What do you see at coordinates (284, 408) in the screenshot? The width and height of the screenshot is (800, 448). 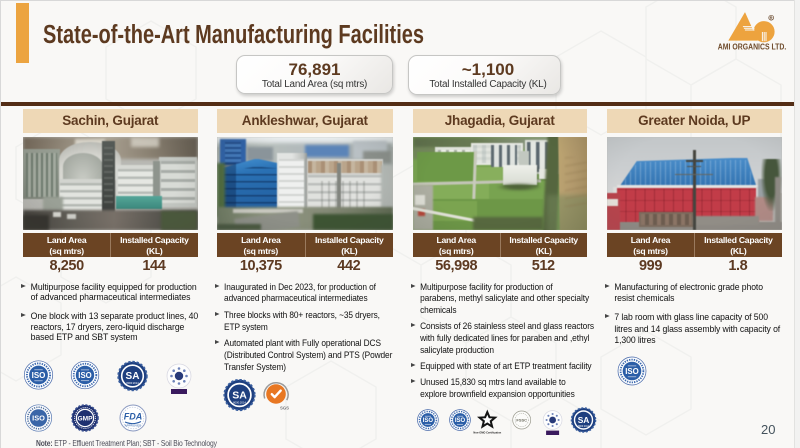 I see `svg-text: SGS` at bounding box center [284, 408].